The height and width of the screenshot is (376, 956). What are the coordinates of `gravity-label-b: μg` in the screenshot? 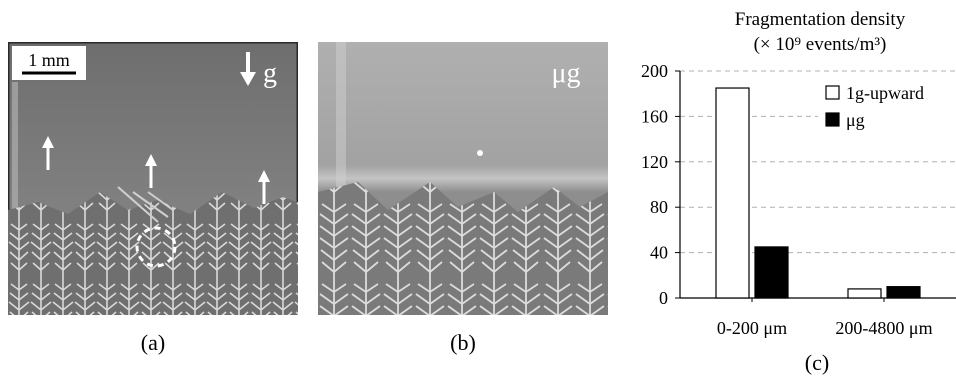 It's located at (565, 73).